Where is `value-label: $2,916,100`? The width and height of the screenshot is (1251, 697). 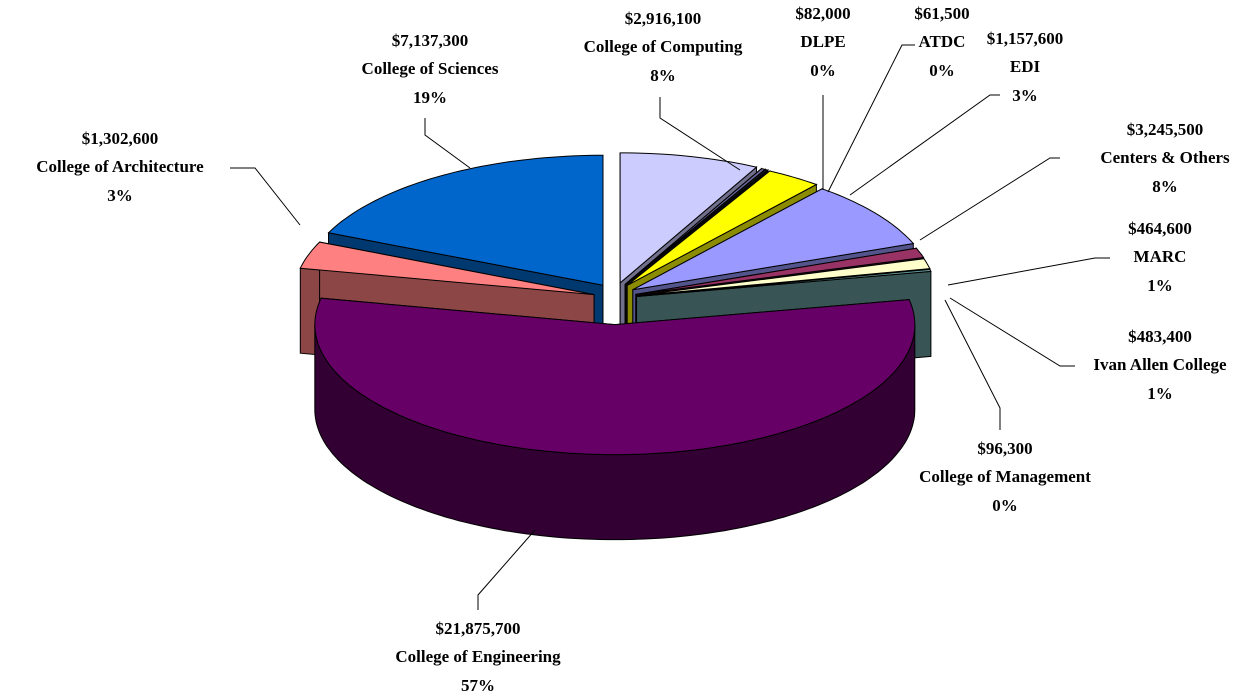 value-label: $2,916,100 is located at coordinates (663, 18).